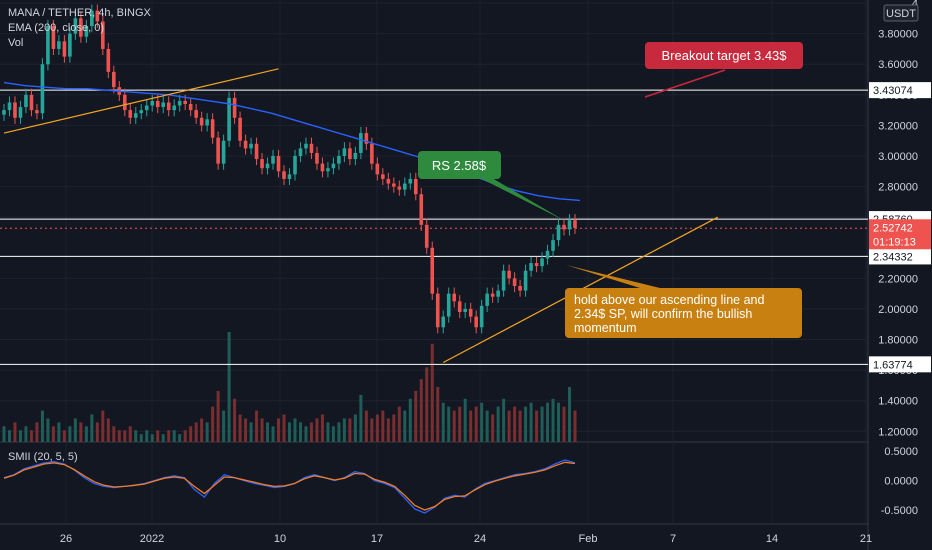 The height and width of the screenshot is (550, 932). What do you see at coordinates (280, 539) in the screenshot?
I see `x-tick-label: 10` at bounding box center [280, 539].